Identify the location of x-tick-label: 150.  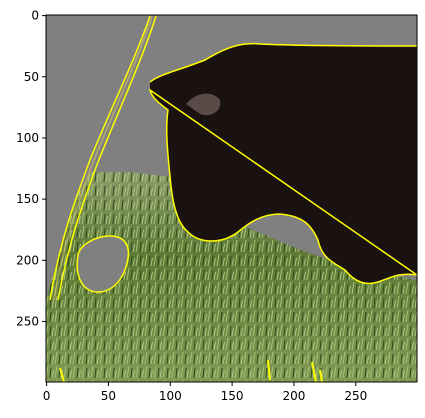
(232, 396).